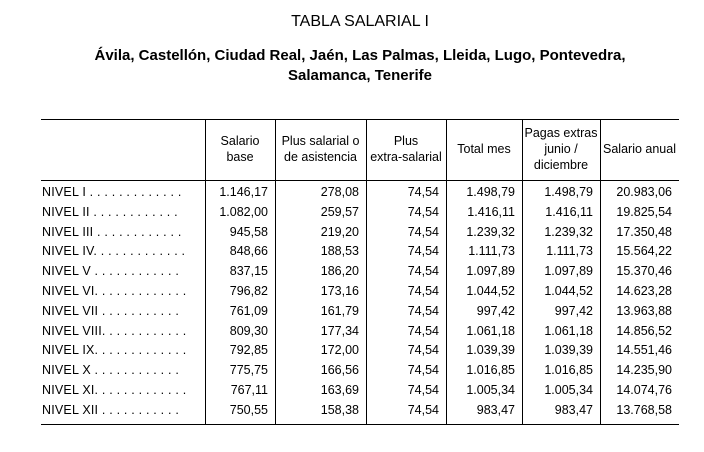 The width and height of the screenshot is (704, 452). What do you see at coordinates (339, 231) in the screenshot?
I see `cell-plus-salarial: 219,20` at bounding box center [339, 231].